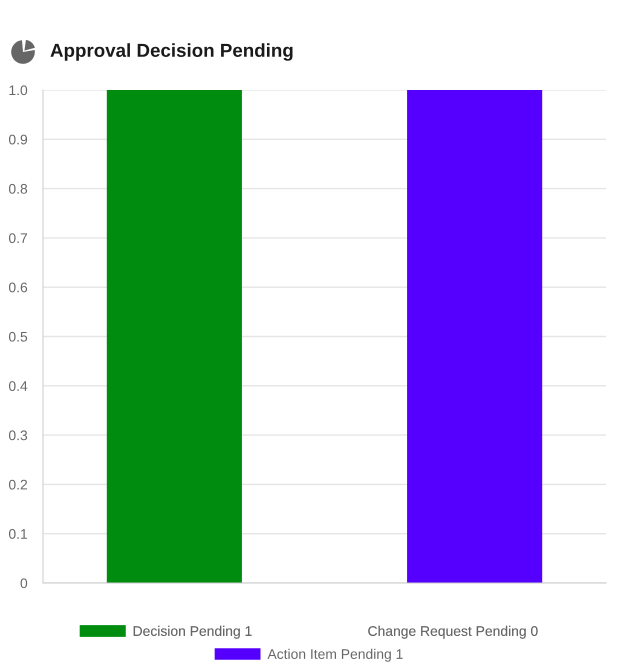  What do you see at coordinates (18, 337) in the screenshot?
I see `y-tick-label: 0.5` at bounding box center [18, 337].